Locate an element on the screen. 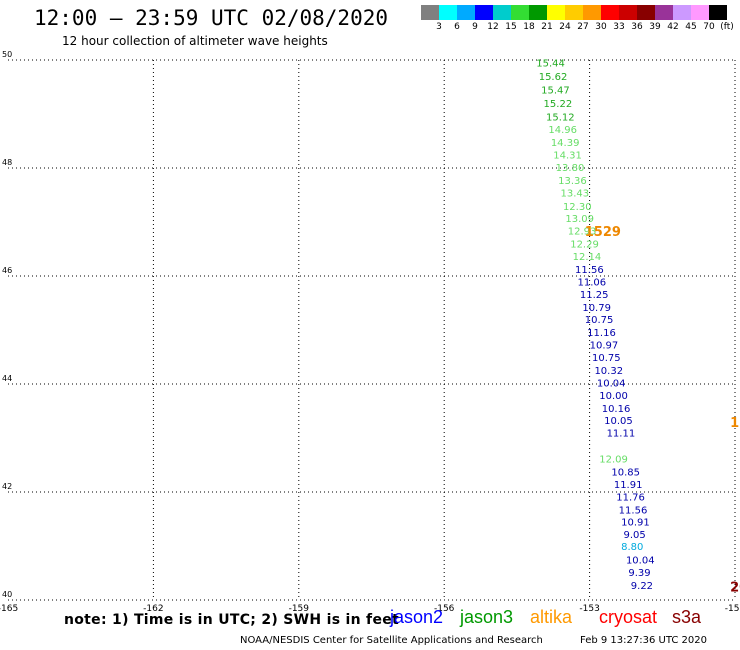  wave-height-label: 11.06 is located at coordinates (591, 282).